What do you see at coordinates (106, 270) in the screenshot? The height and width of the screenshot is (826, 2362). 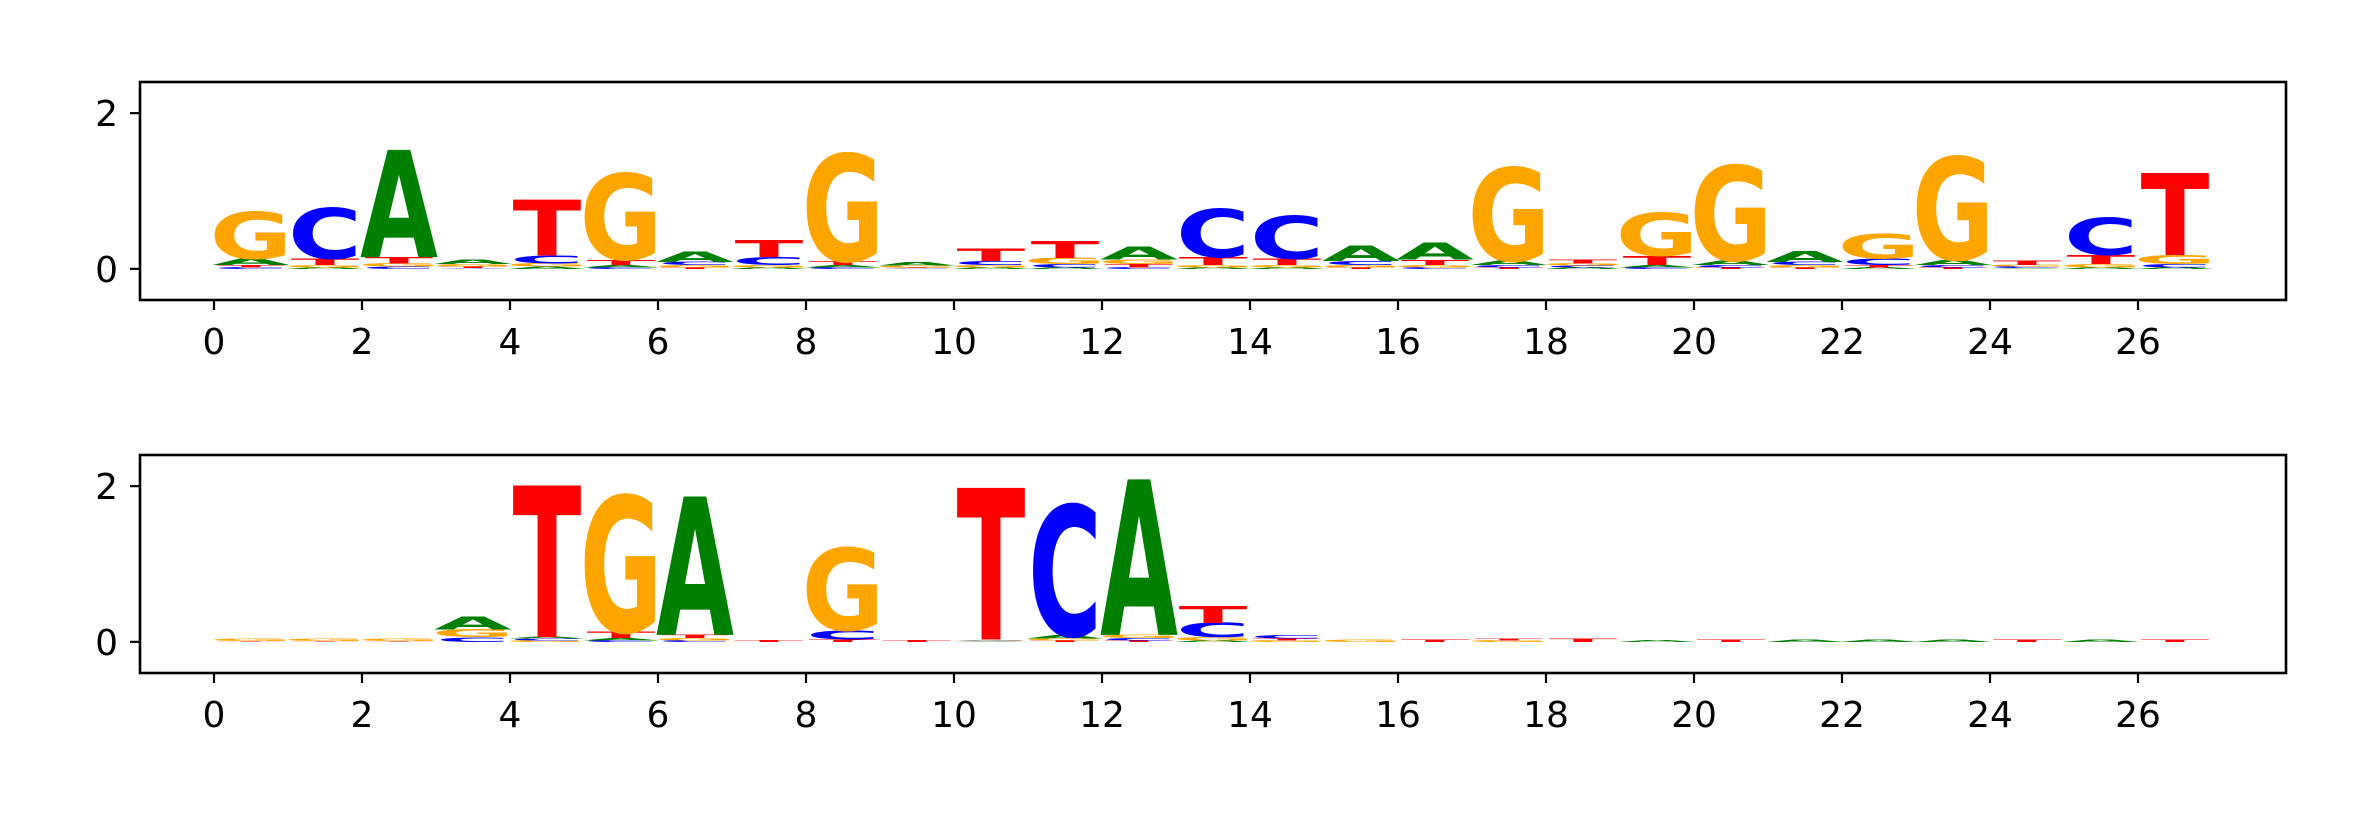 I see `y-tick-label: 0` at bounding box center [106, 270].